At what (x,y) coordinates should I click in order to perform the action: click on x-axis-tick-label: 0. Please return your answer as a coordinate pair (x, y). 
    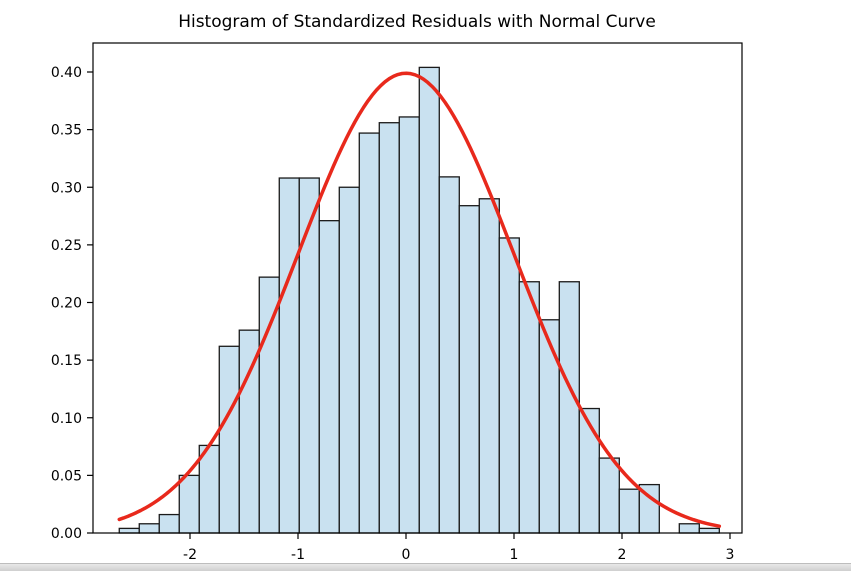
    Looking at the image, I should click on (406, 555).